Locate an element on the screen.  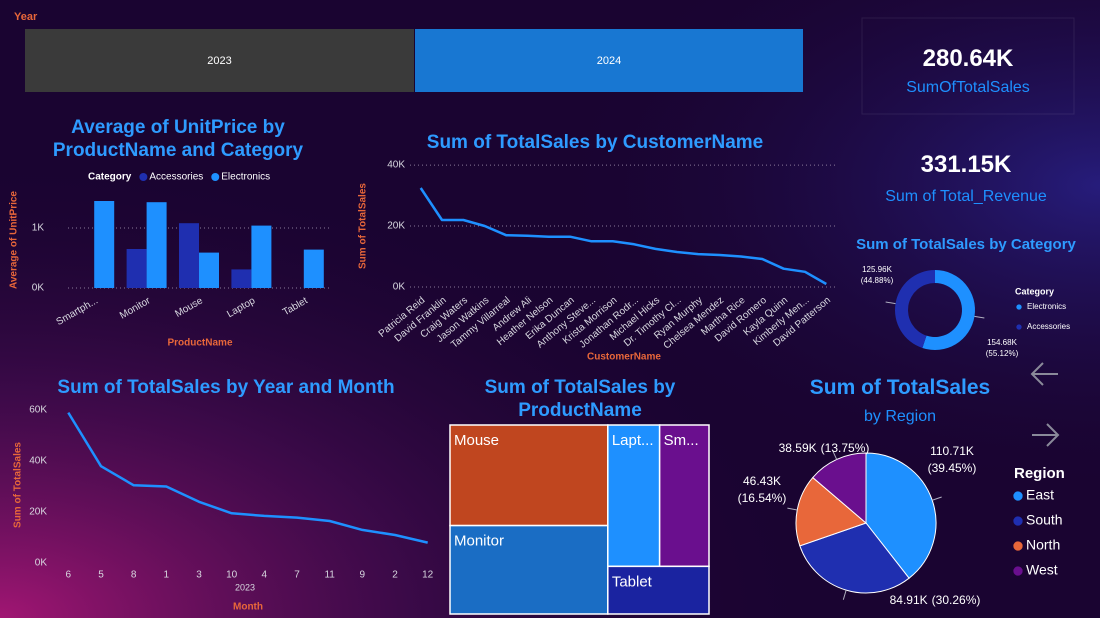
chart-title: Sum of TotalSales by Category is located at coordinates (966, 244).